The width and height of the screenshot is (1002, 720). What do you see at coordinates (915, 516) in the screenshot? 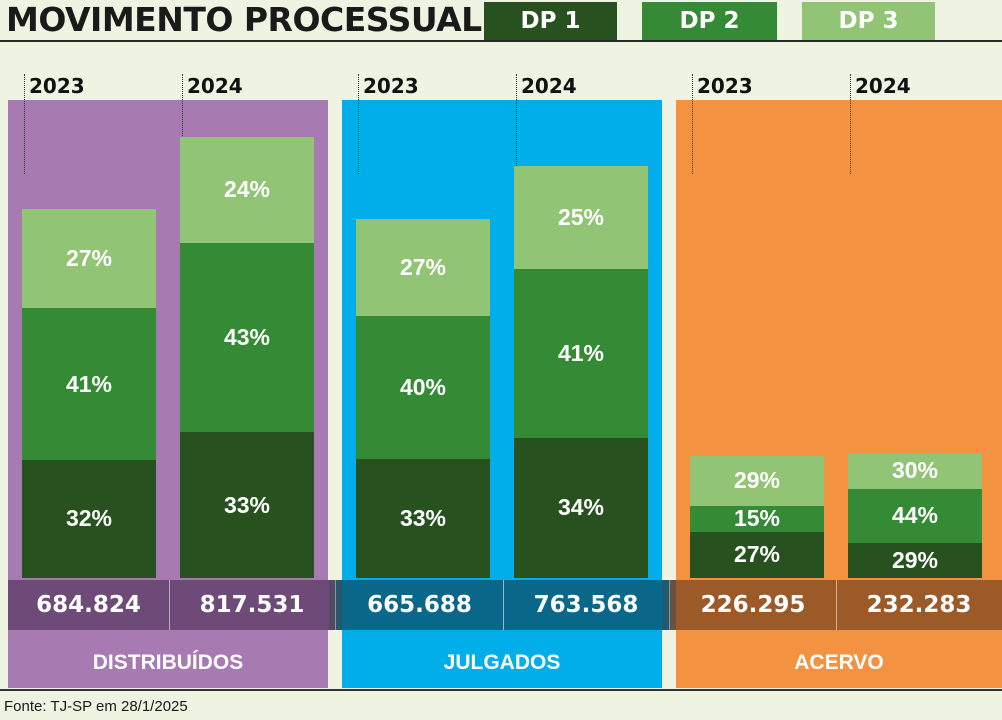
I see `bar-segment-acervo-2024-dp2: 44%` at bounding box center [915, 516].